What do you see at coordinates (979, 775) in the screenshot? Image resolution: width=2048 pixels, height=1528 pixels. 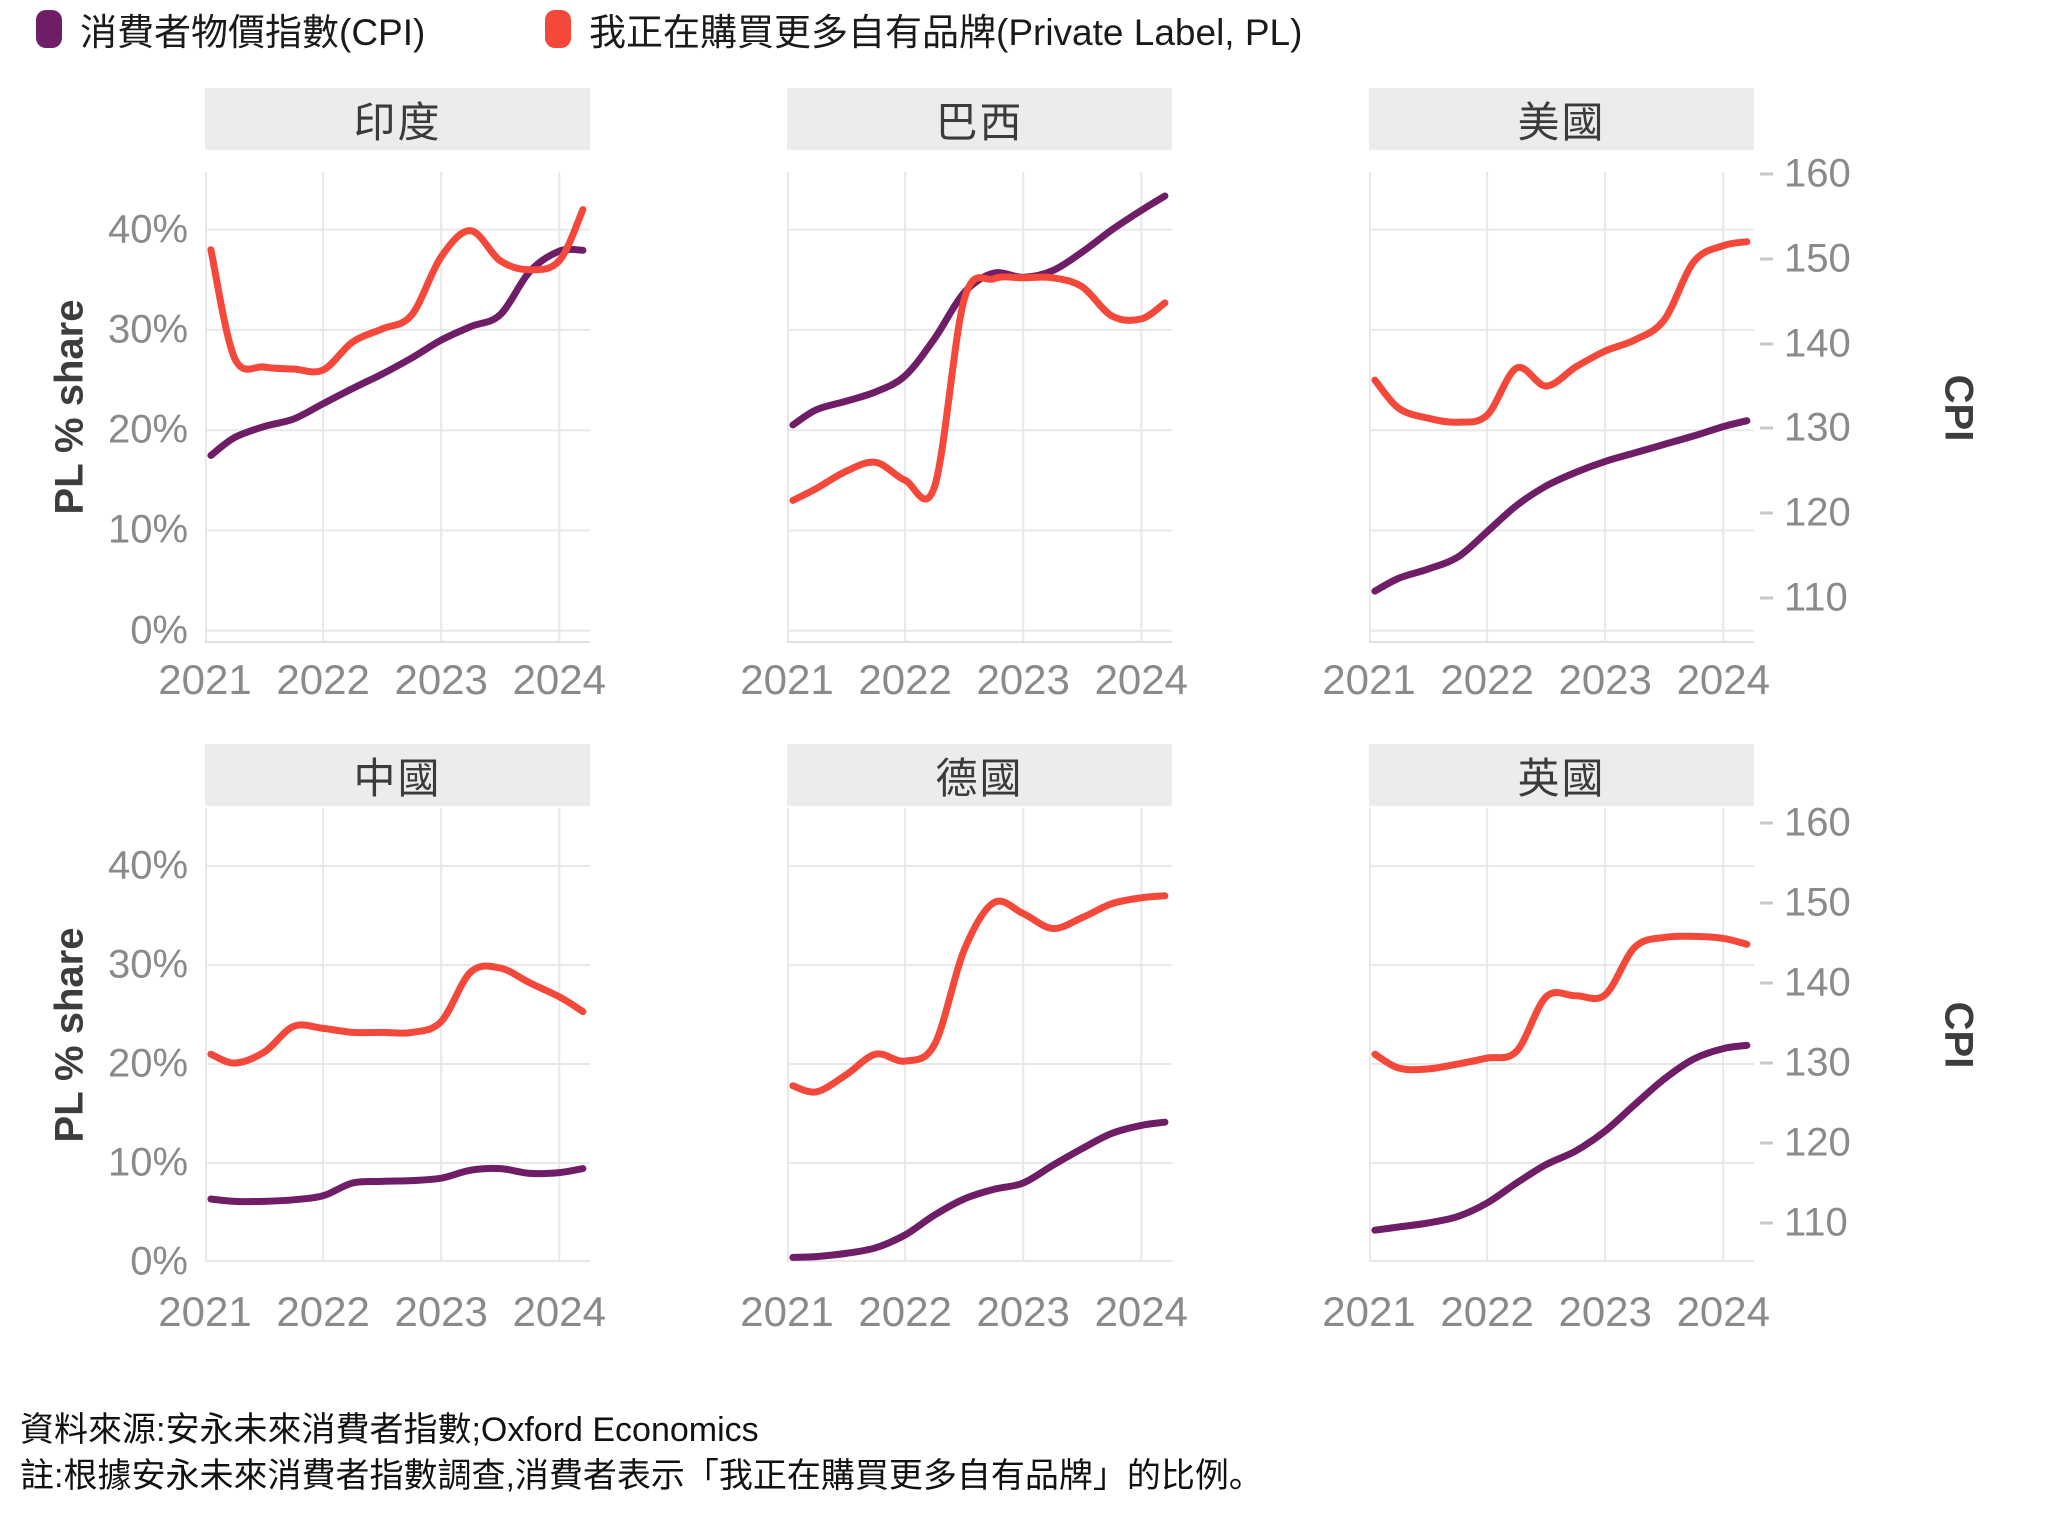 I see `facet-title-4: 德國` at bounding box center [979, 775].